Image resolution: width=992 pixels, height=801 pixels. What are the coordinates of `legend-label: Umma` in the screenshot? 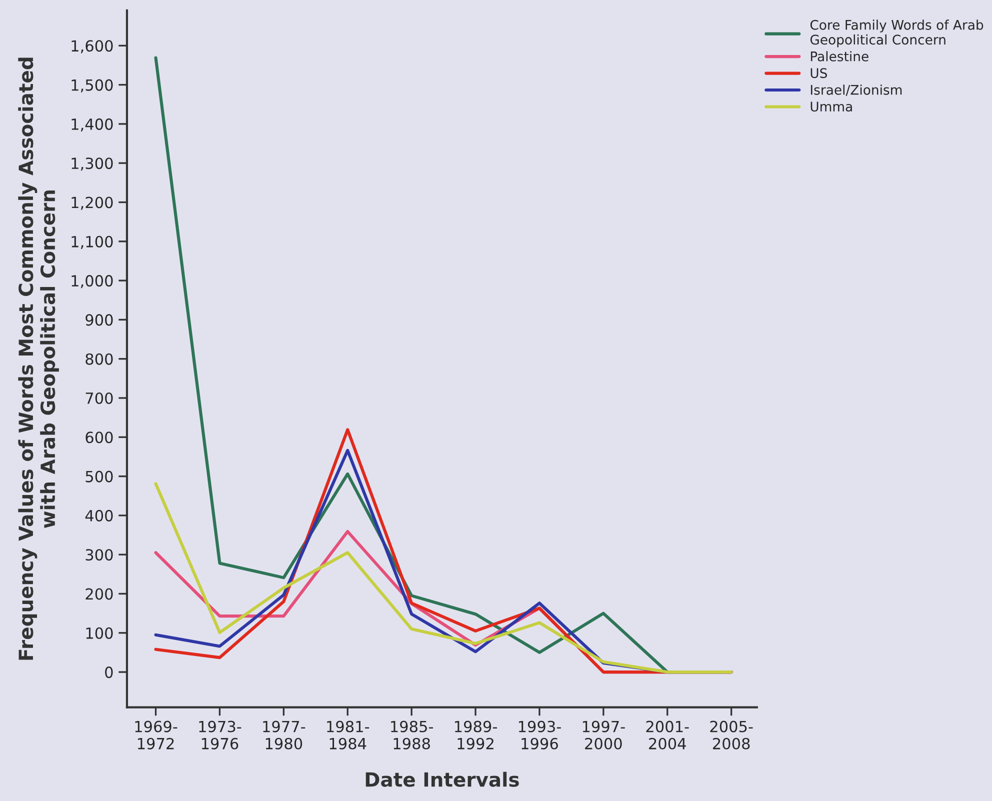 It's located at (831, 107).